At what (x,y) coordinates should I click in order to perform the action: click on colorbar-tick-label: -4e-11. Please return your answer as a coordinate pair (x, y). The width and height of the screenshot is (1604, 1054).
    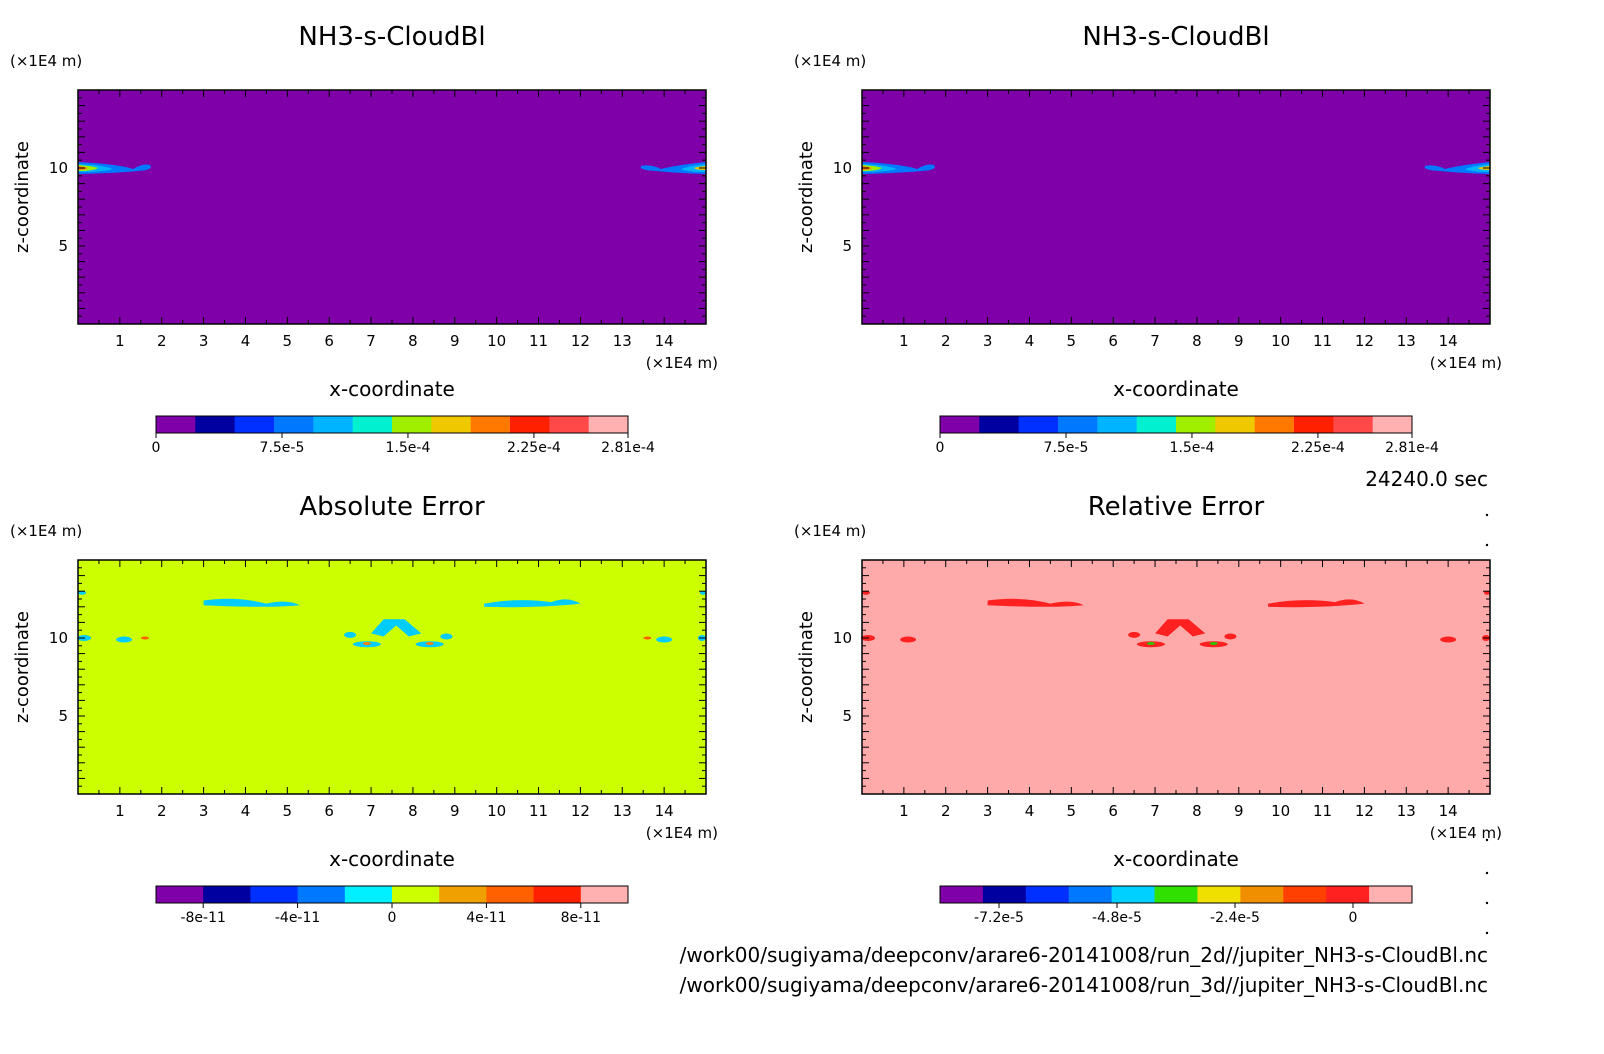
    Looking at the image, I should click on (297, 918).